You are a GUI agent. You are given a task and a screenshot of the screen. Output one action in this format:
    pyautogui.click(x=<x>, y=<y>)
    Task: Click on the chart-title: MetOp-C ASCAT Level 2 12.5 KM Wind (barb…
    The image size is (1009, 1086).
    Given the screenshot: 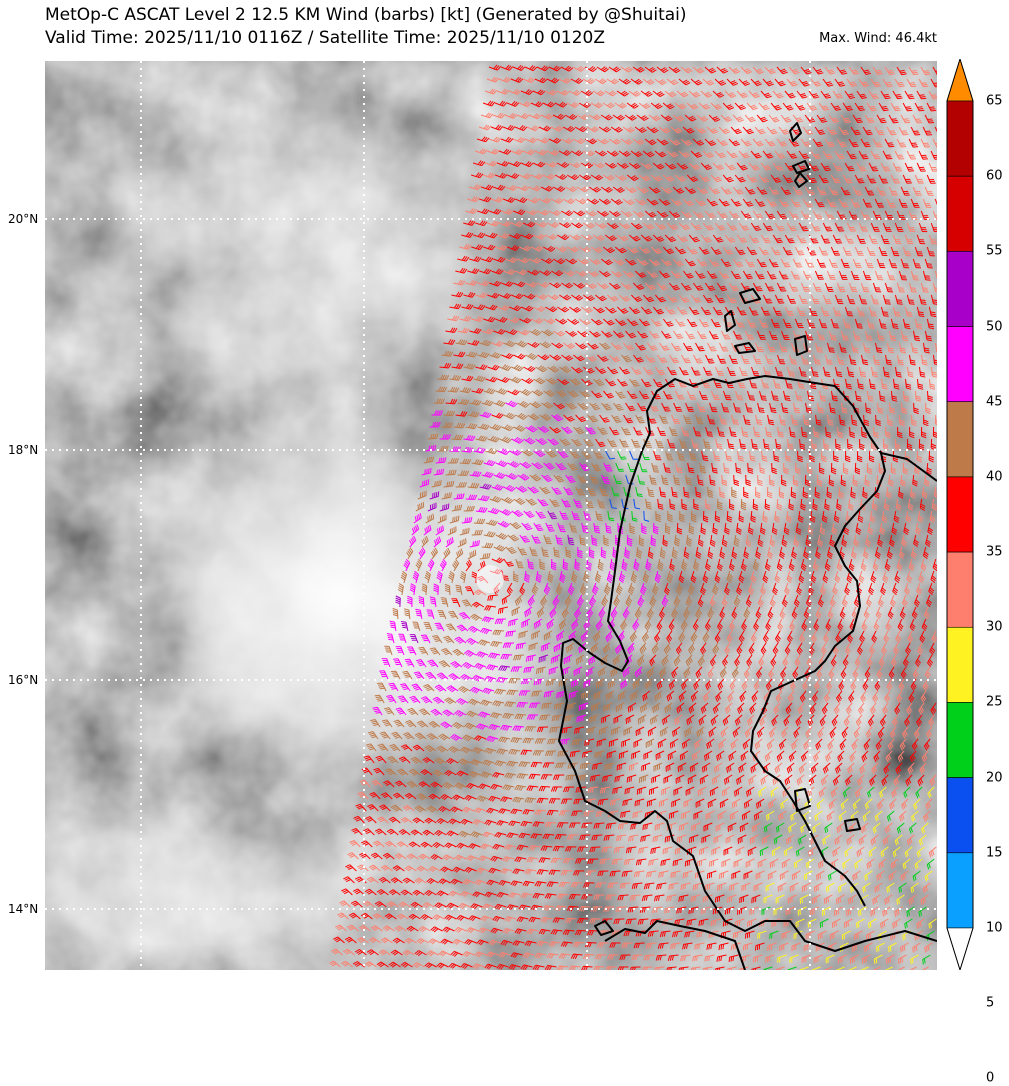 What is the action you would take?
    pyautogui.click(x=366, y=15)
    